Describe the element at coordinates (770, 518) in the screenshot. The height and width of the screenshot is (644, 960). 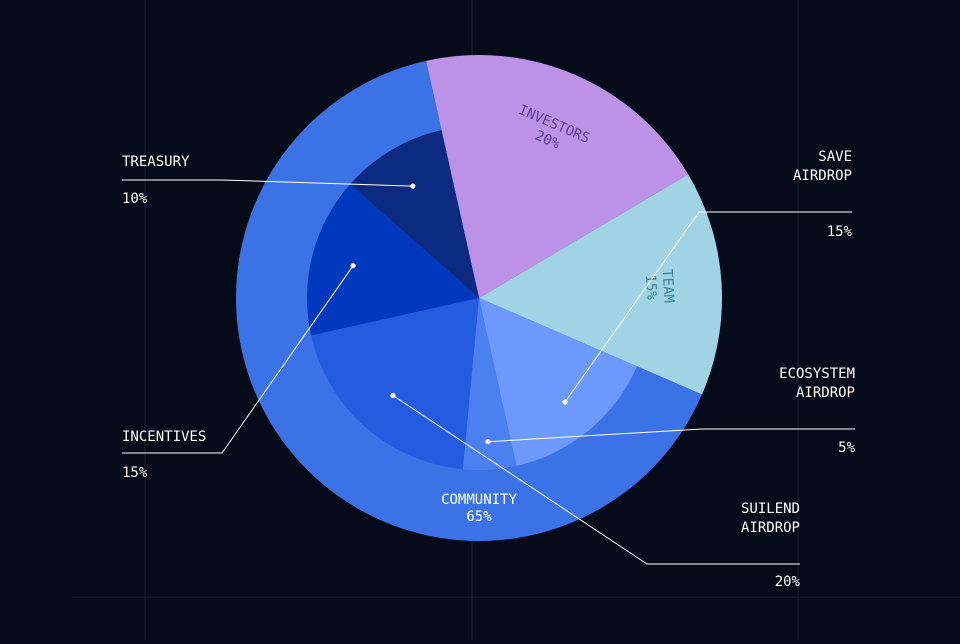
I see `callout-label-suilend-airdrop: SUILEND AIRDROP` at that location.